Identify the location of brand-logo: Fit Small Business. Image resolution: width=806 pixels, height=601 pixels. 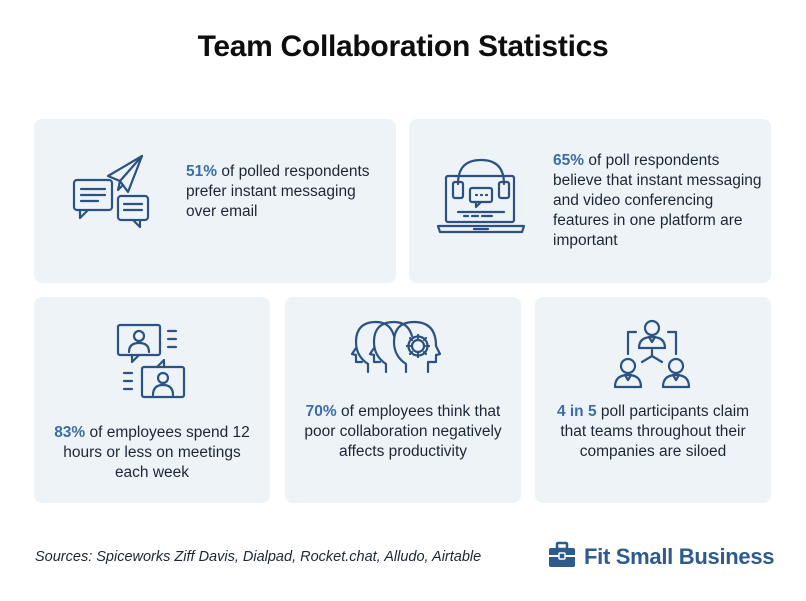
(661, 557).